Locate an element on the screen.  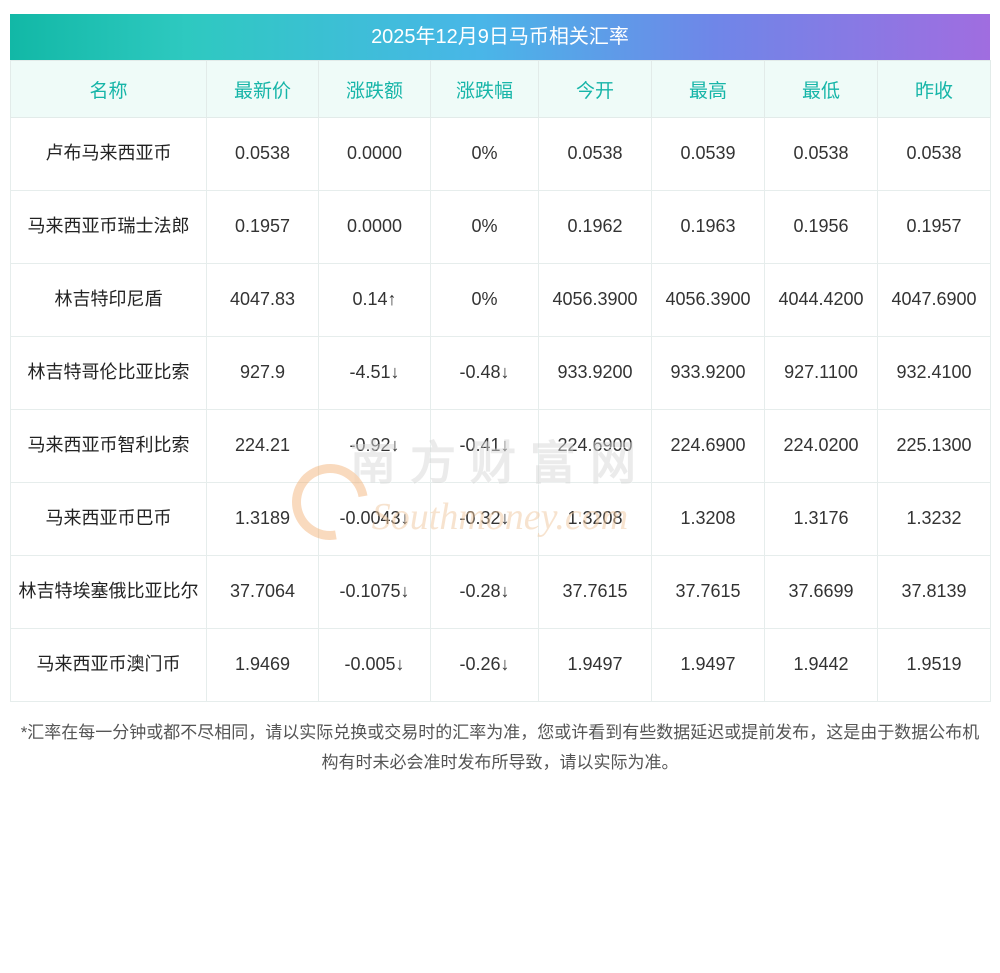
cell-high: 0.1963 is located at coordinates (708, 227).